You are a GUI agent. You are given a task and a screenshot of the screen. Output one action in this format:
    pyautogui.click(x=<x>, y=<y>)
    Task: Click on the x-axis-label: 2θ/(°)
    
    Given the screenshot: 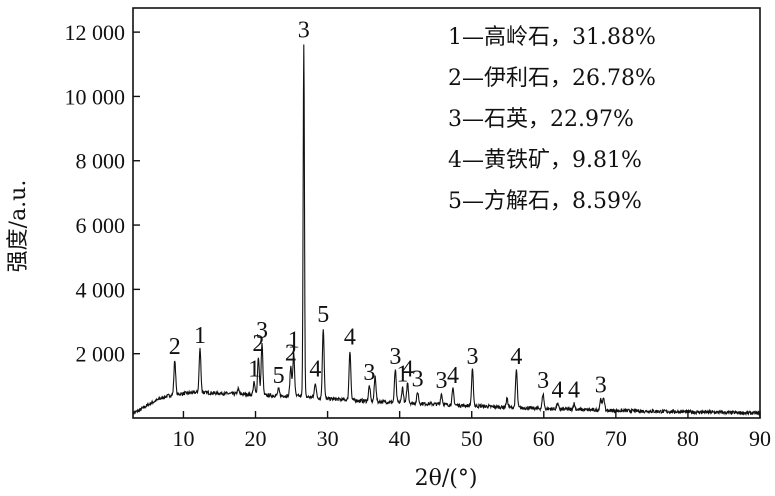 What is the action you would take?
    pyautogui.click(x=446, y=478)
    